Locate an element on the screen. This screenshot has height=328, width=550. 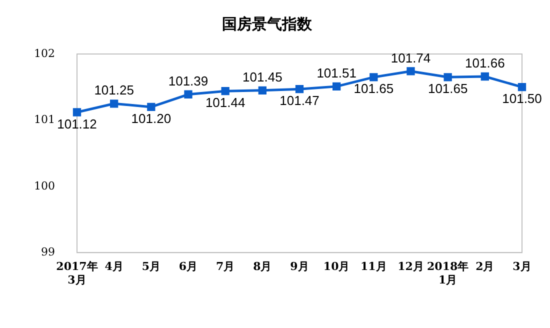
x-tick-label: 12月 is located at coordinates (411, 267).